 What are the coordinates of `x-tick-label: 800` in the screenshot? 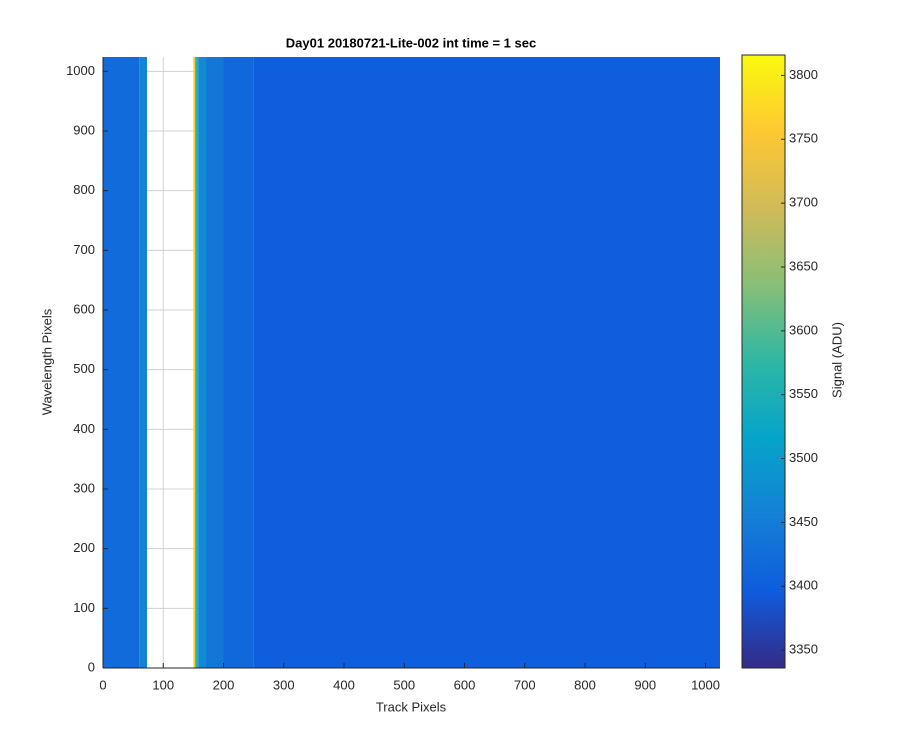 It's located at (585, 684).